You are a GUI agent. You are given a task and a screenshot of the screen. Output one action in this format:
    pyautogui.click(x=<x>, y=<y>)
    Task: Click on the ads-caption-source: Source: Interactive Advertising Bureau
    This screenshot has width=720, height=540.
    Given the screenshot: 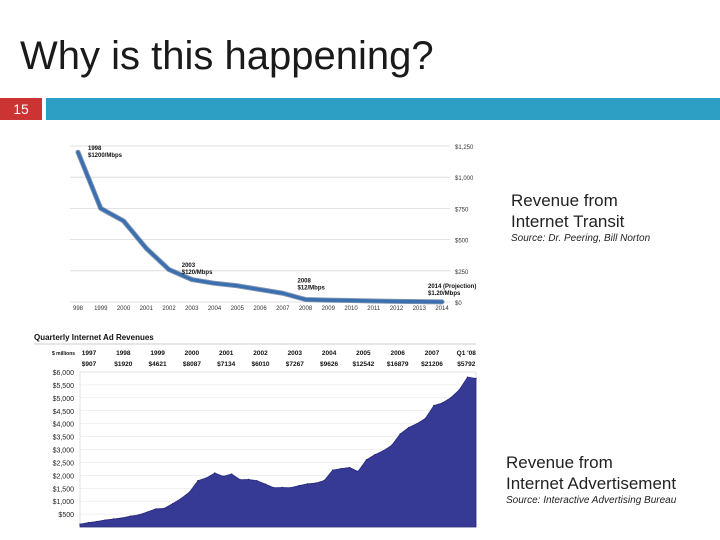 What is the action you would take?
    pyautogui.click(x=591, y=500)
    